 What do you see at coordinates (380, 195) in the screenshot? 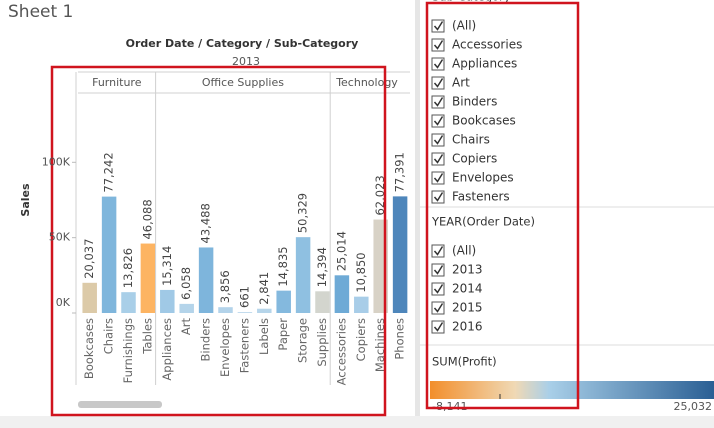
I see `value-label: 62,023` at bounding box center [380, 195].